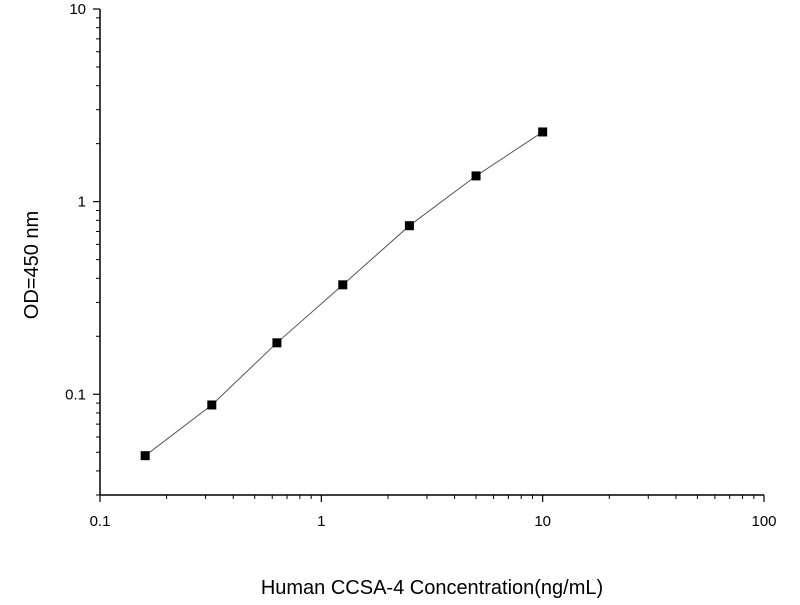 This screenshot has width=800, height=605. I want to click on x-tick-label: 1, so click(321, 521).